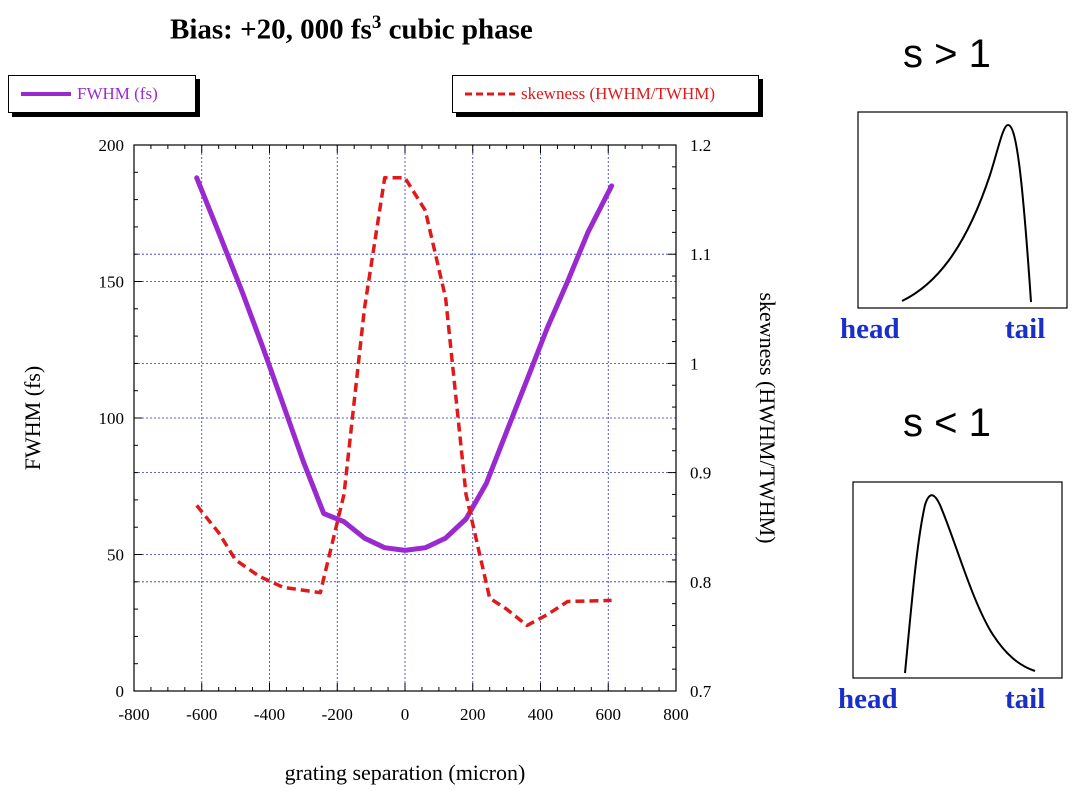 This screenshot has height=791, width=1072. I want to click on legend-skewness: skewness (HWHM/TWHM), so click(605, 94).